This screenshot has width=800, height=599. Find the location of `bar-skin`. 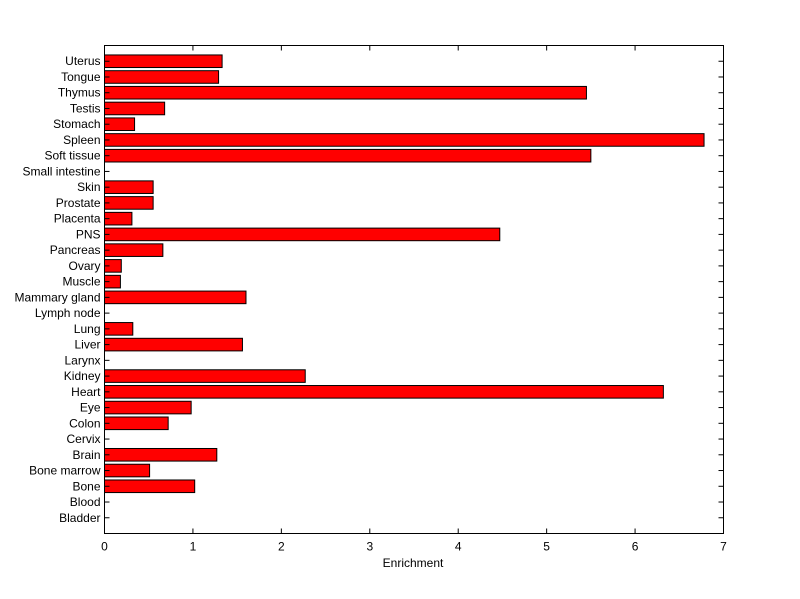

bar-skin is located at coordinates (129, 187).